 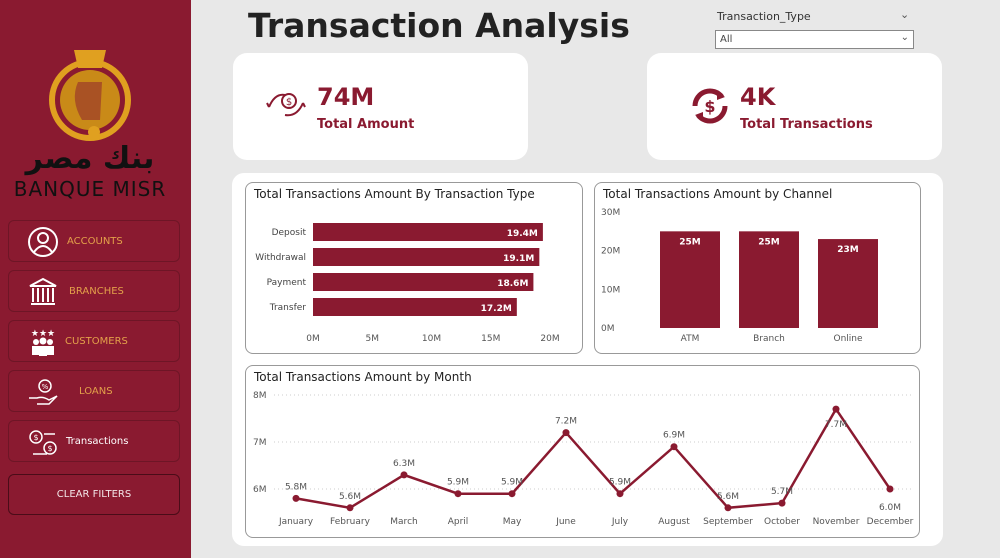 I want to click on category-label: March, so click(x=403, y=522).